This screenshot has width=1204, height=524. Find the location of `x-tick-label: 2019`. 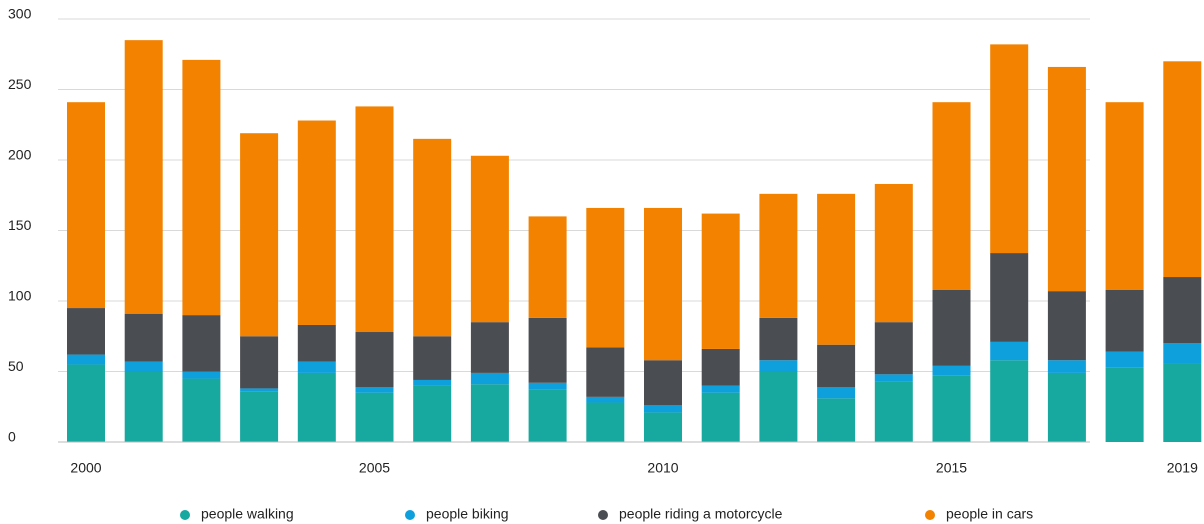

x-tick-label: 2019 is located at coordinates (1182, 468).